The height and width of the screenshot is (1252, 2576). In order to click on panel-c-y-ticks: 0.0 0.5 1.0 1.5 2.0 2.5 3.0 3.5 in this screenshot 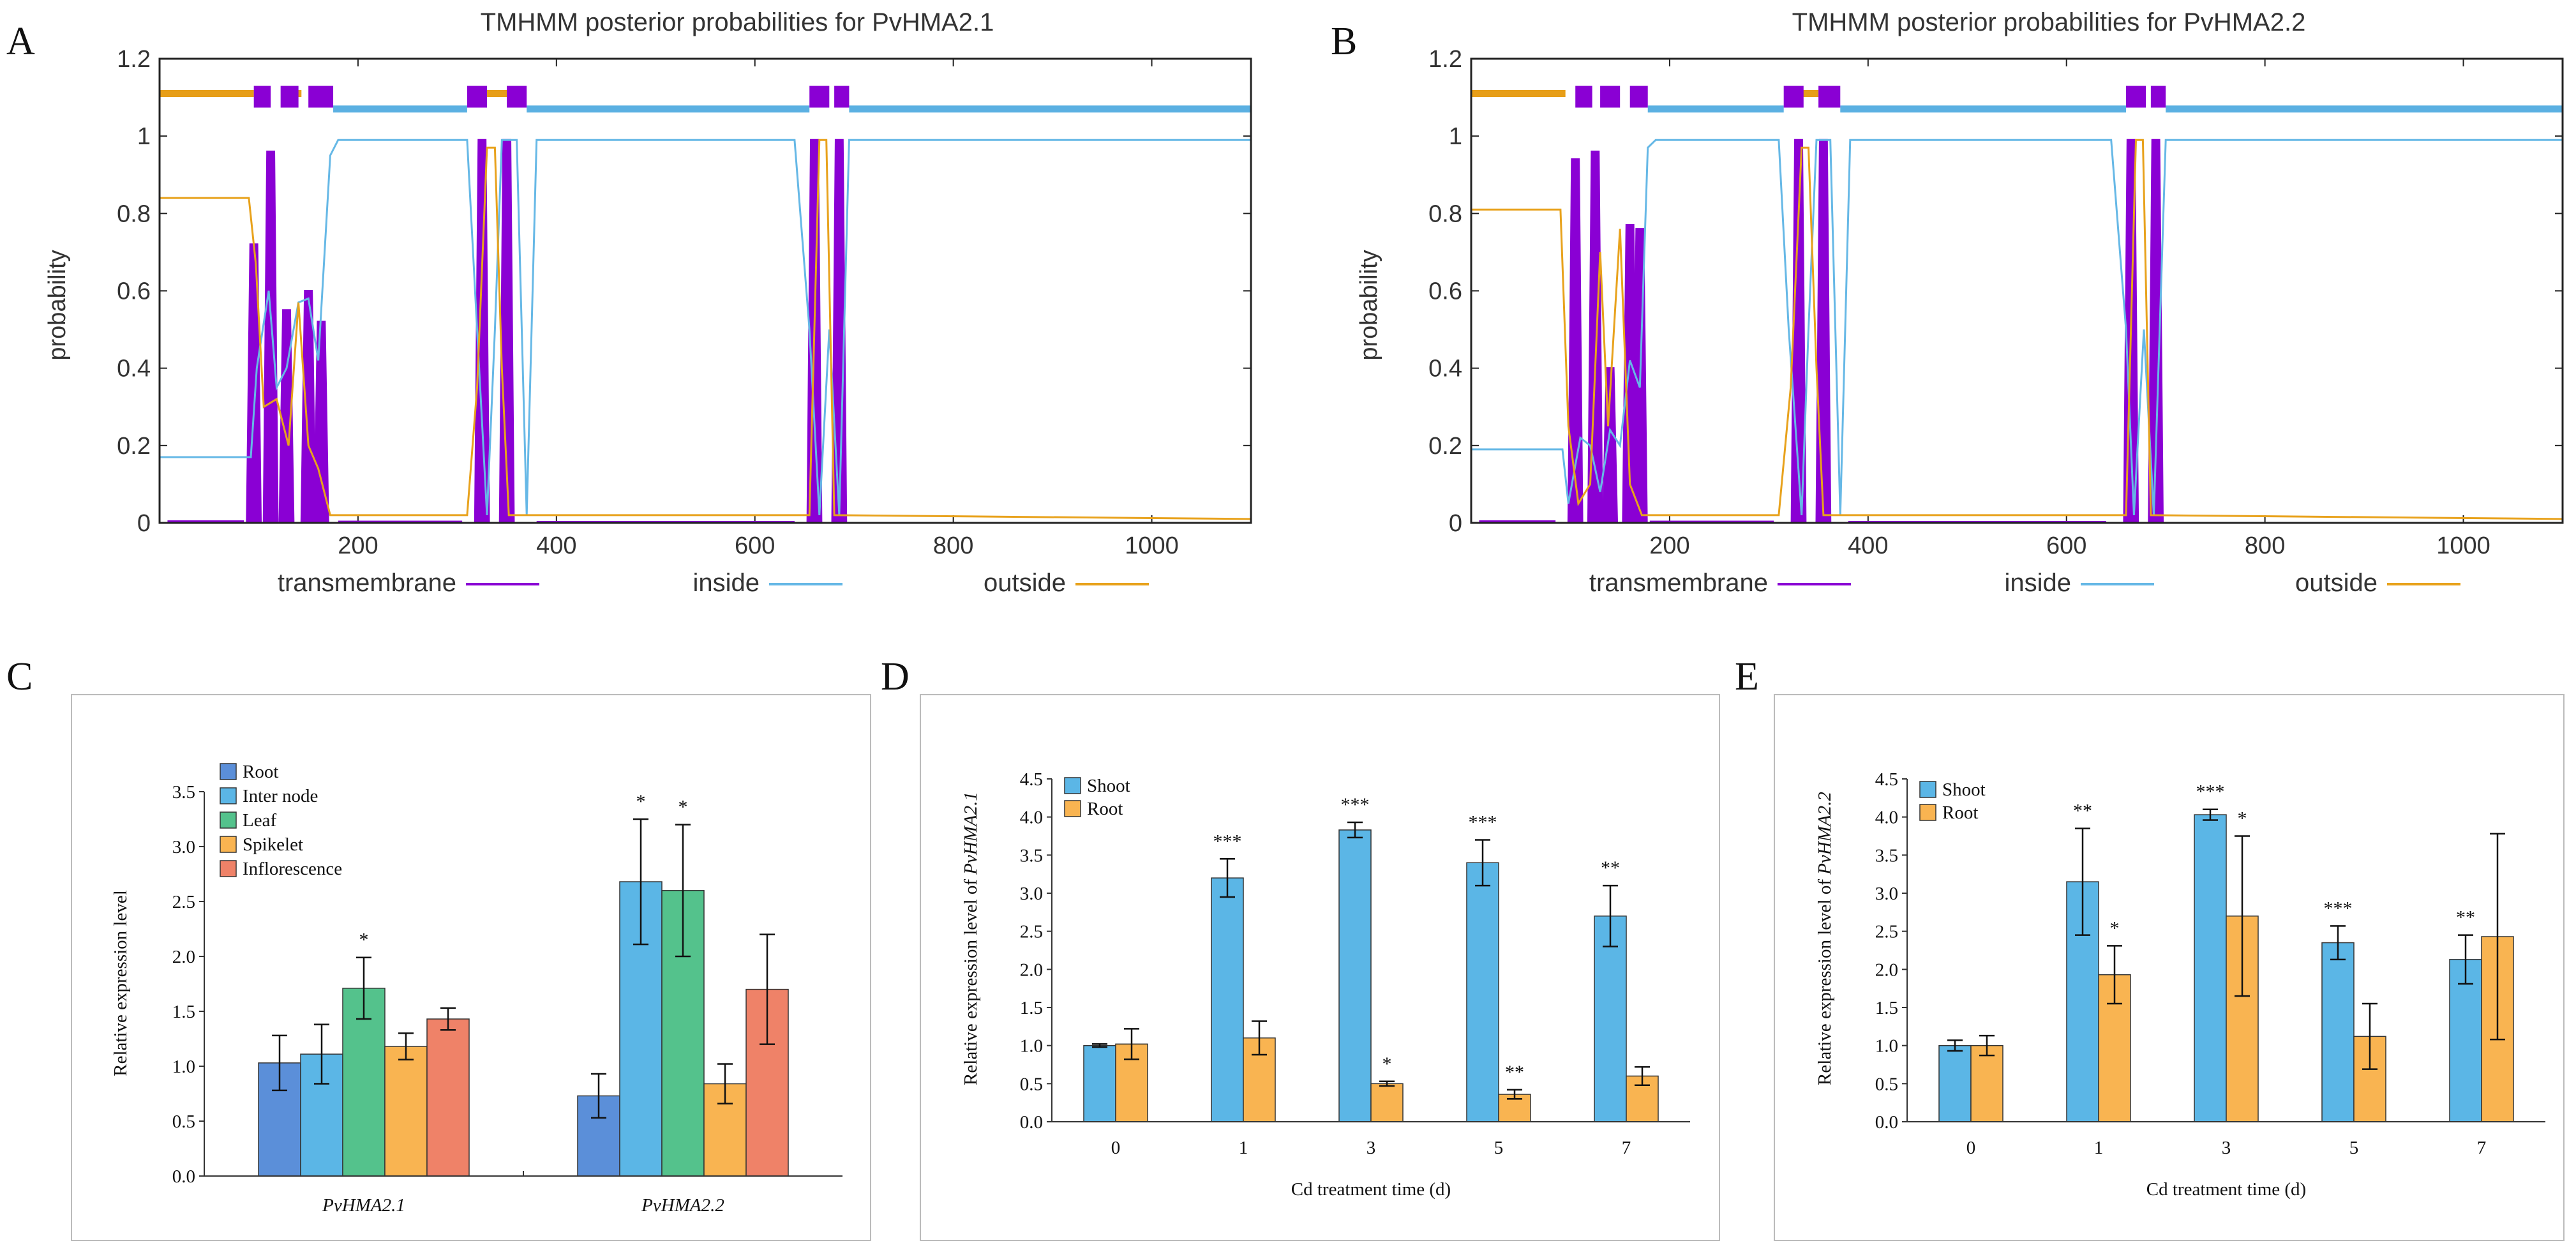, I will do `click(188, 984)`.